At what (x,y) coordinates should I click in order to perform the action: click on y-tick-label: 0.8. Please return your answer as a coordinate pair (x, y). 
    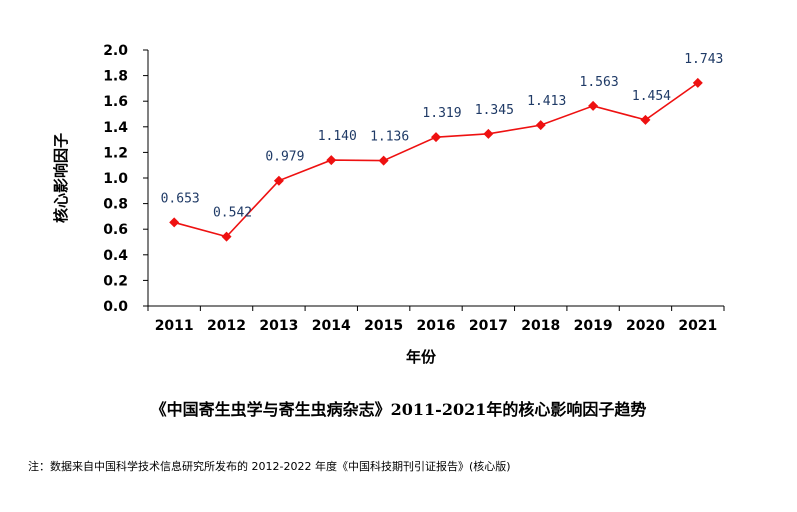
    Looking at the image, I should click on (115, 205).